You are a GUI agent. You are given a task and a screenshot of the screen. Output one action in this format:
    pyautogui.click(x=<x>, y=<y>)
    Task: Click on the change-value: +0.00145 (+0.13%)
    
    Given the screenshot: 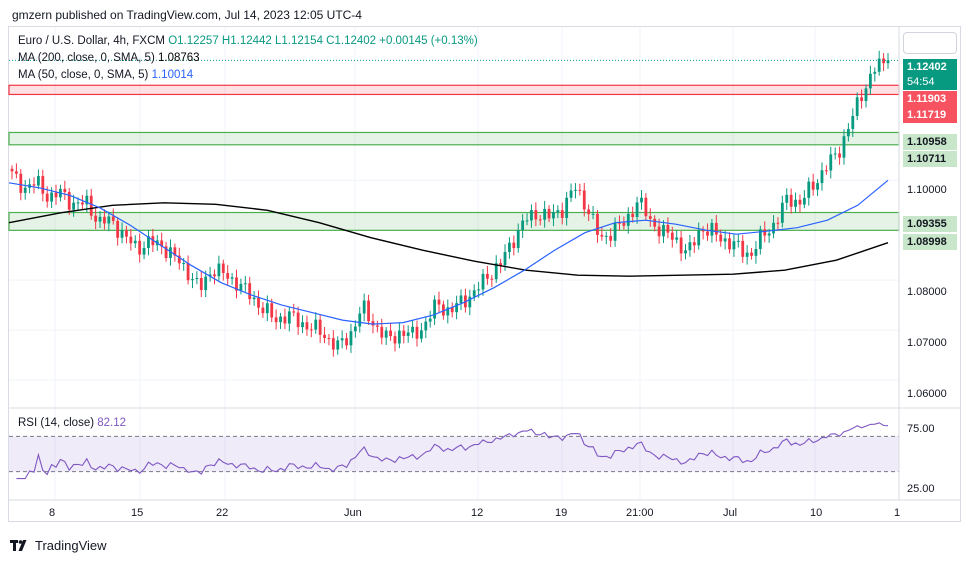 What is the action you would take?
    pyautogui.click(x=428, y=41)
    